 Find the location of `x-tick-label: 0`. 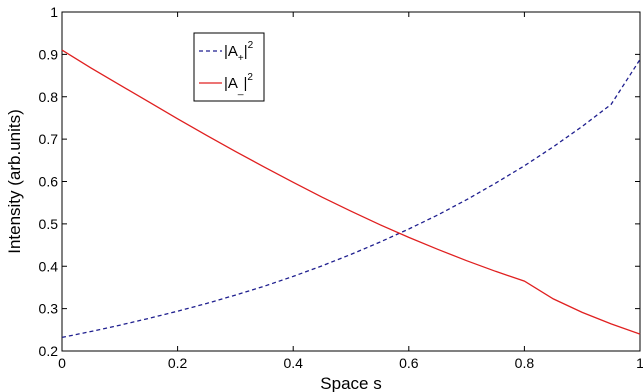

x-tick-label: 0 is located at coordinates (62, 363).